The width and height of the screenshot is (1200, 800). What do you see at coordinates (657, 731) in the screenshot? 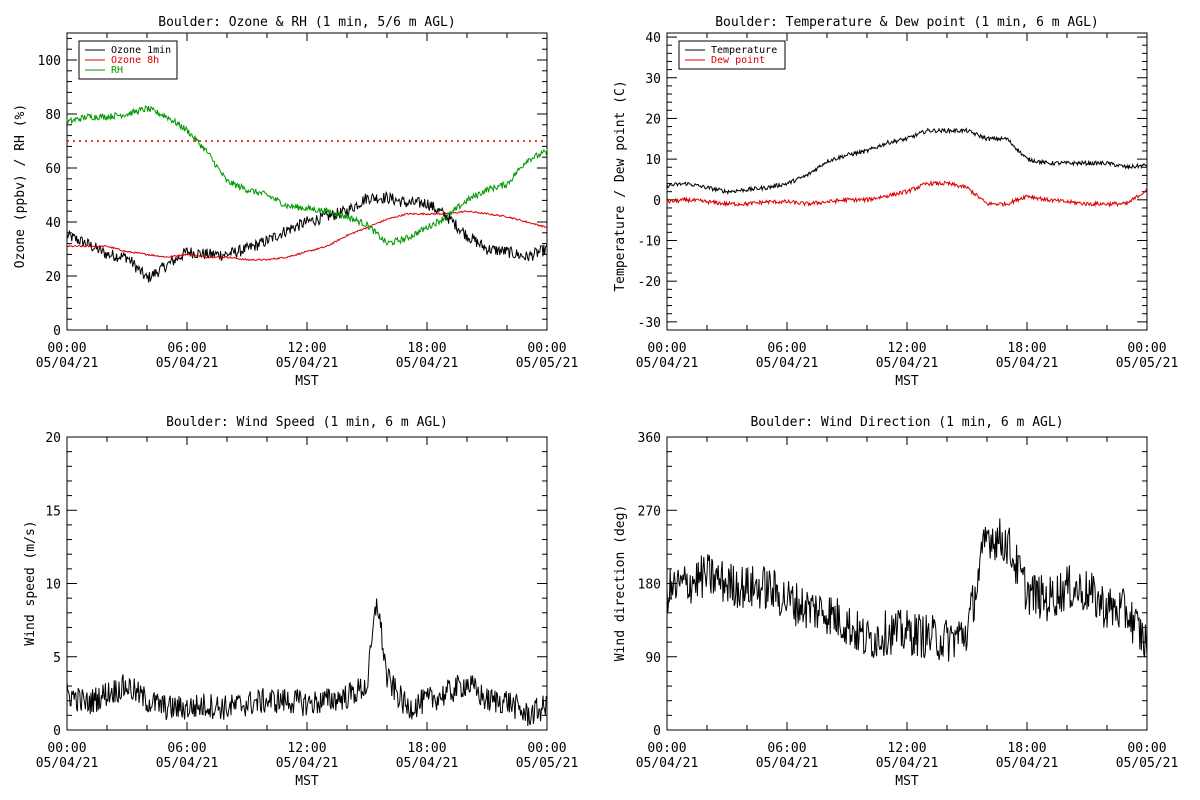
I see `wind-direction-ytick-label: 0` at bounding box center [657, 731].